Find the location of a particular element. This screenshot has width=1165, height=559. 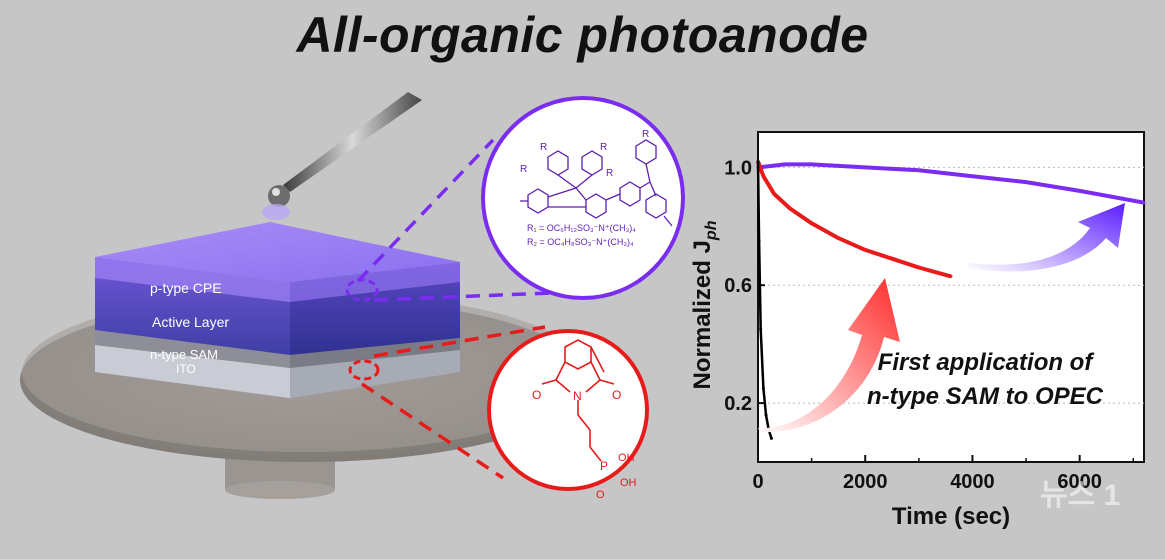

atom-o1: O is located at coordinates (536, 395).